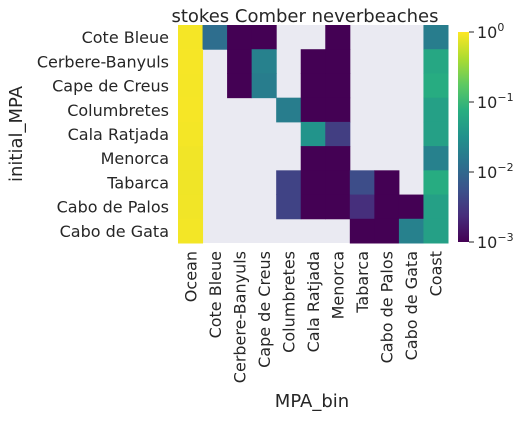 This screenshot has height=423, width=531. I want to click on colorbar-tick-label: 10⁻², so click(495, 171).